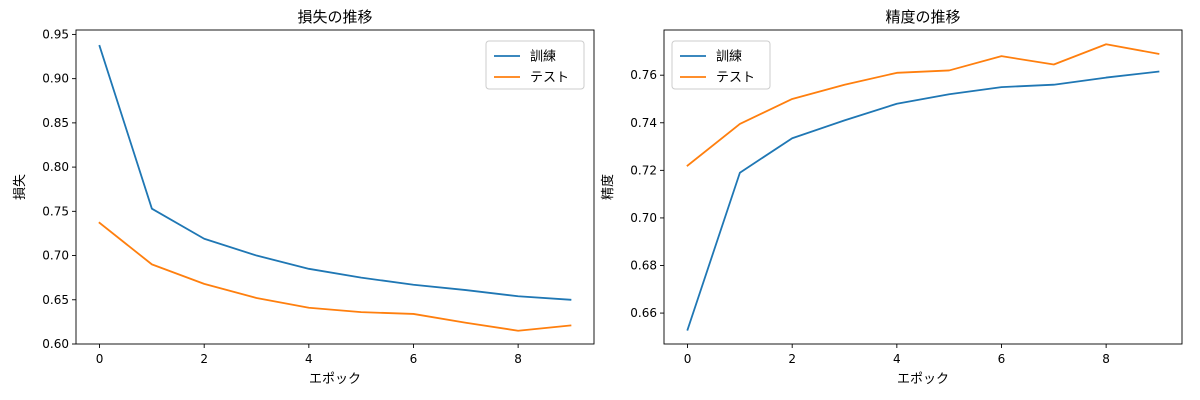 Image resolution: width=1200 pixels, height=400 pixels. I want to click on accuracy-legend-label-0: 訓練, so click(729, 57).